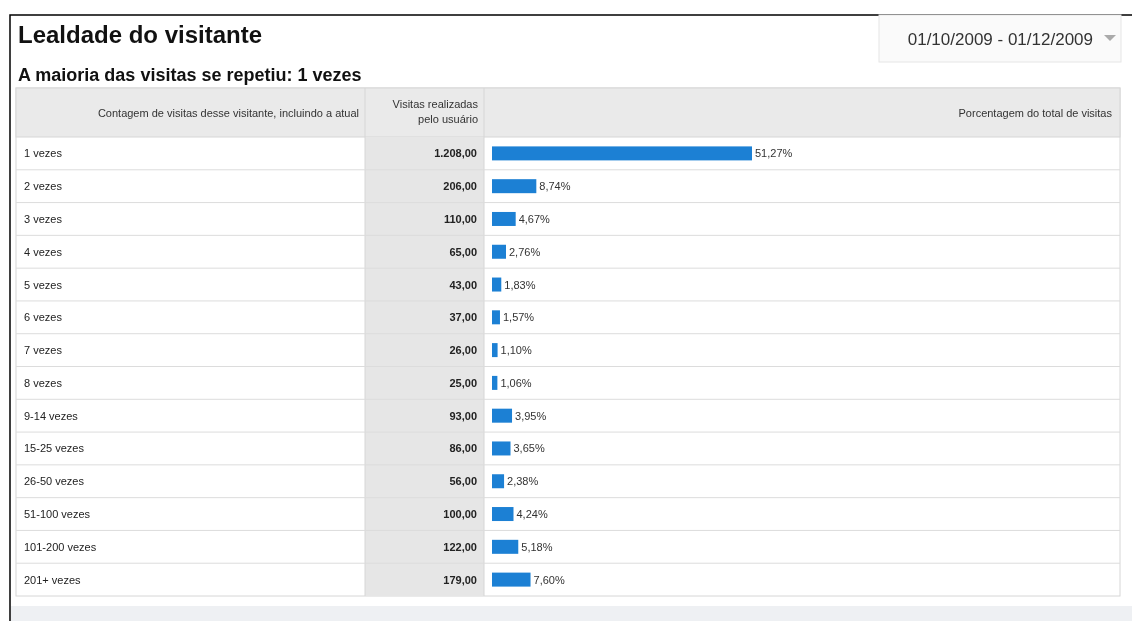 The width and height of the screenshot is (1132, 621). Describe the element at coordinates (463, 415) in the screenshot. I see `y2-tick-label: 93,00` at that location.